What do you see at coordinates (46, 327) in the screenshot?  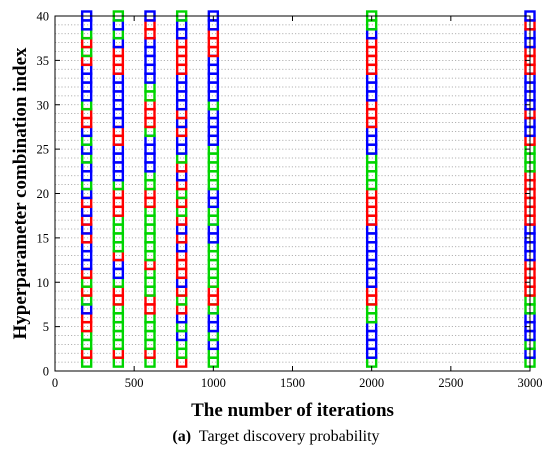 I see `y-tick-label: 5` at bounding box center [46, 327].